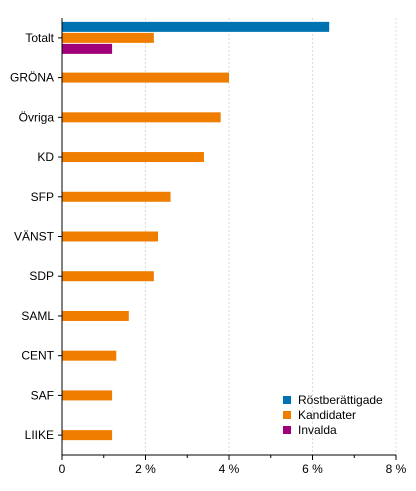 Image resolution: width=416 pixels, height=491 pixels. What do you see at coordinates (141, 117) in the screenshot?
I see `bar-kandidater-övriga` at bounding box center [141, 117].